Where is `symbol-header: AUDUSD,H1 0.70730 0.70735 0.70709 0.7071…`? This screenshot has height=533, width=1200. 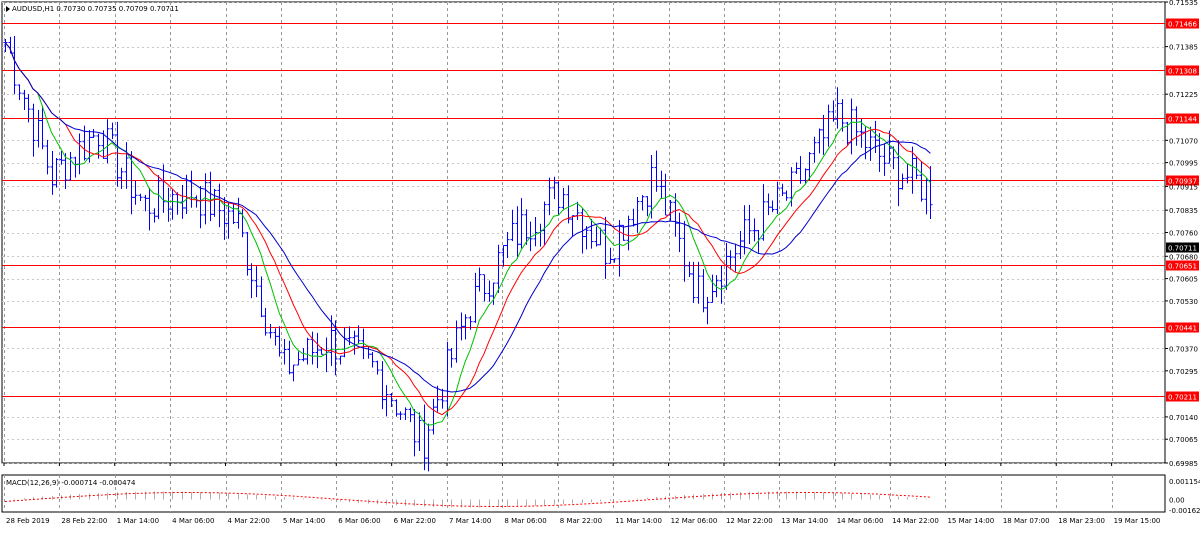
symbol-header: AUDUSD,H1 0.70730 0.70735 0.70709 0.7071… is located at coordinates (95, 9).